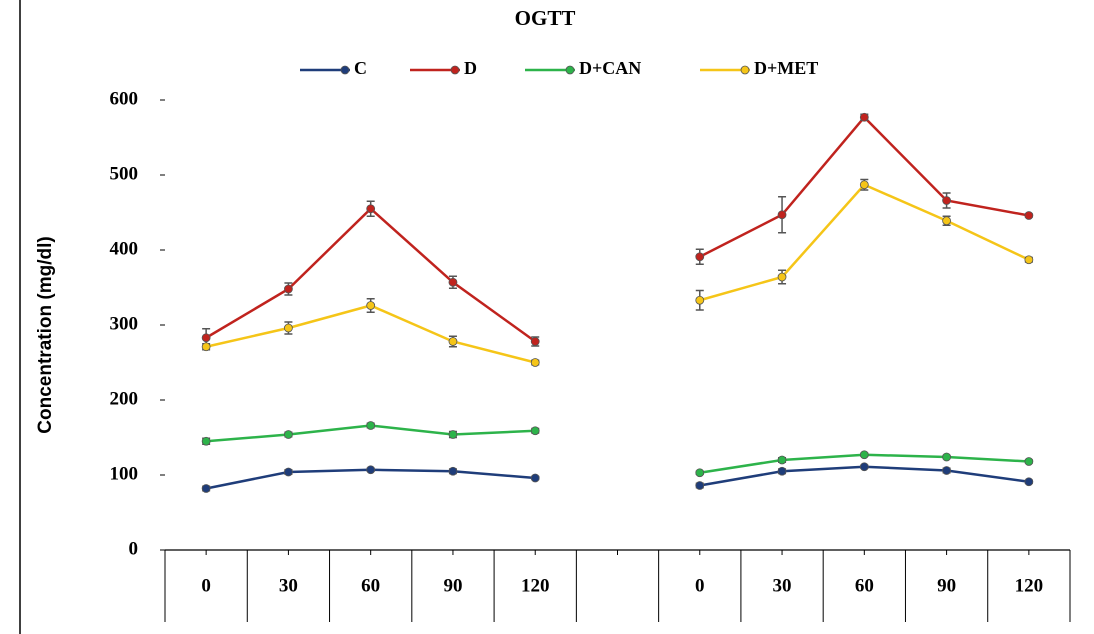 This screenshot has height=634, width=1094. I want to click on chart-title: OGTT, so click(545, 18).